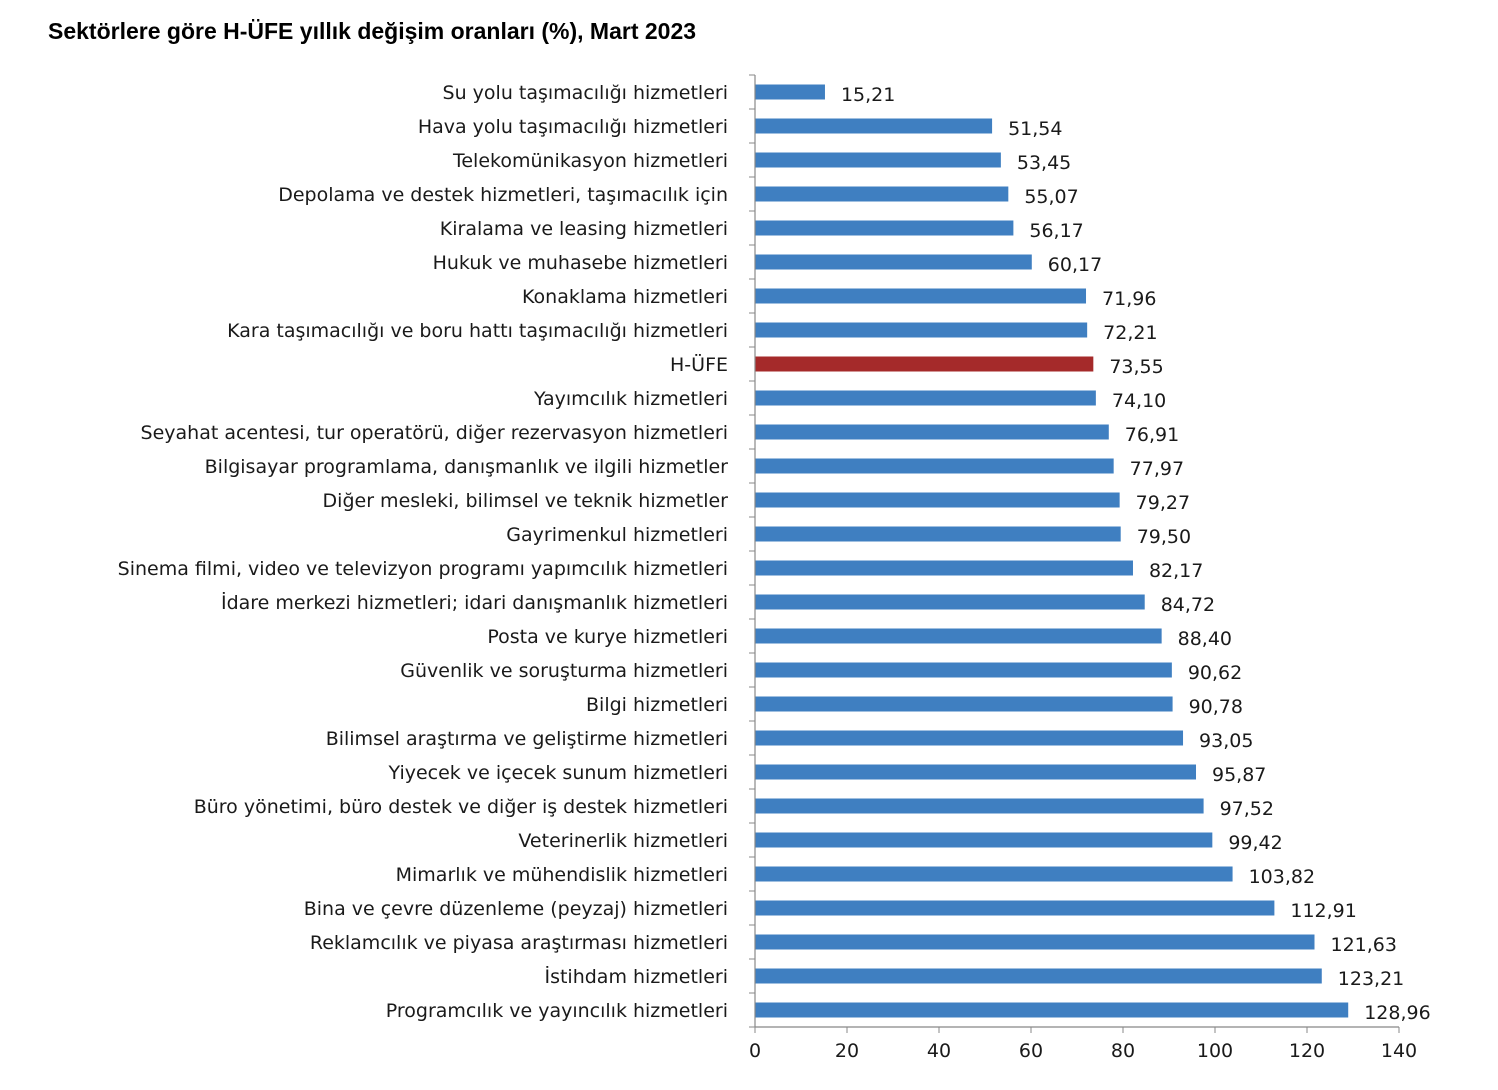  Describe the element at coordinates (1123, 1051) in the screenshot. I see `x-tick-label: 80` at that location.